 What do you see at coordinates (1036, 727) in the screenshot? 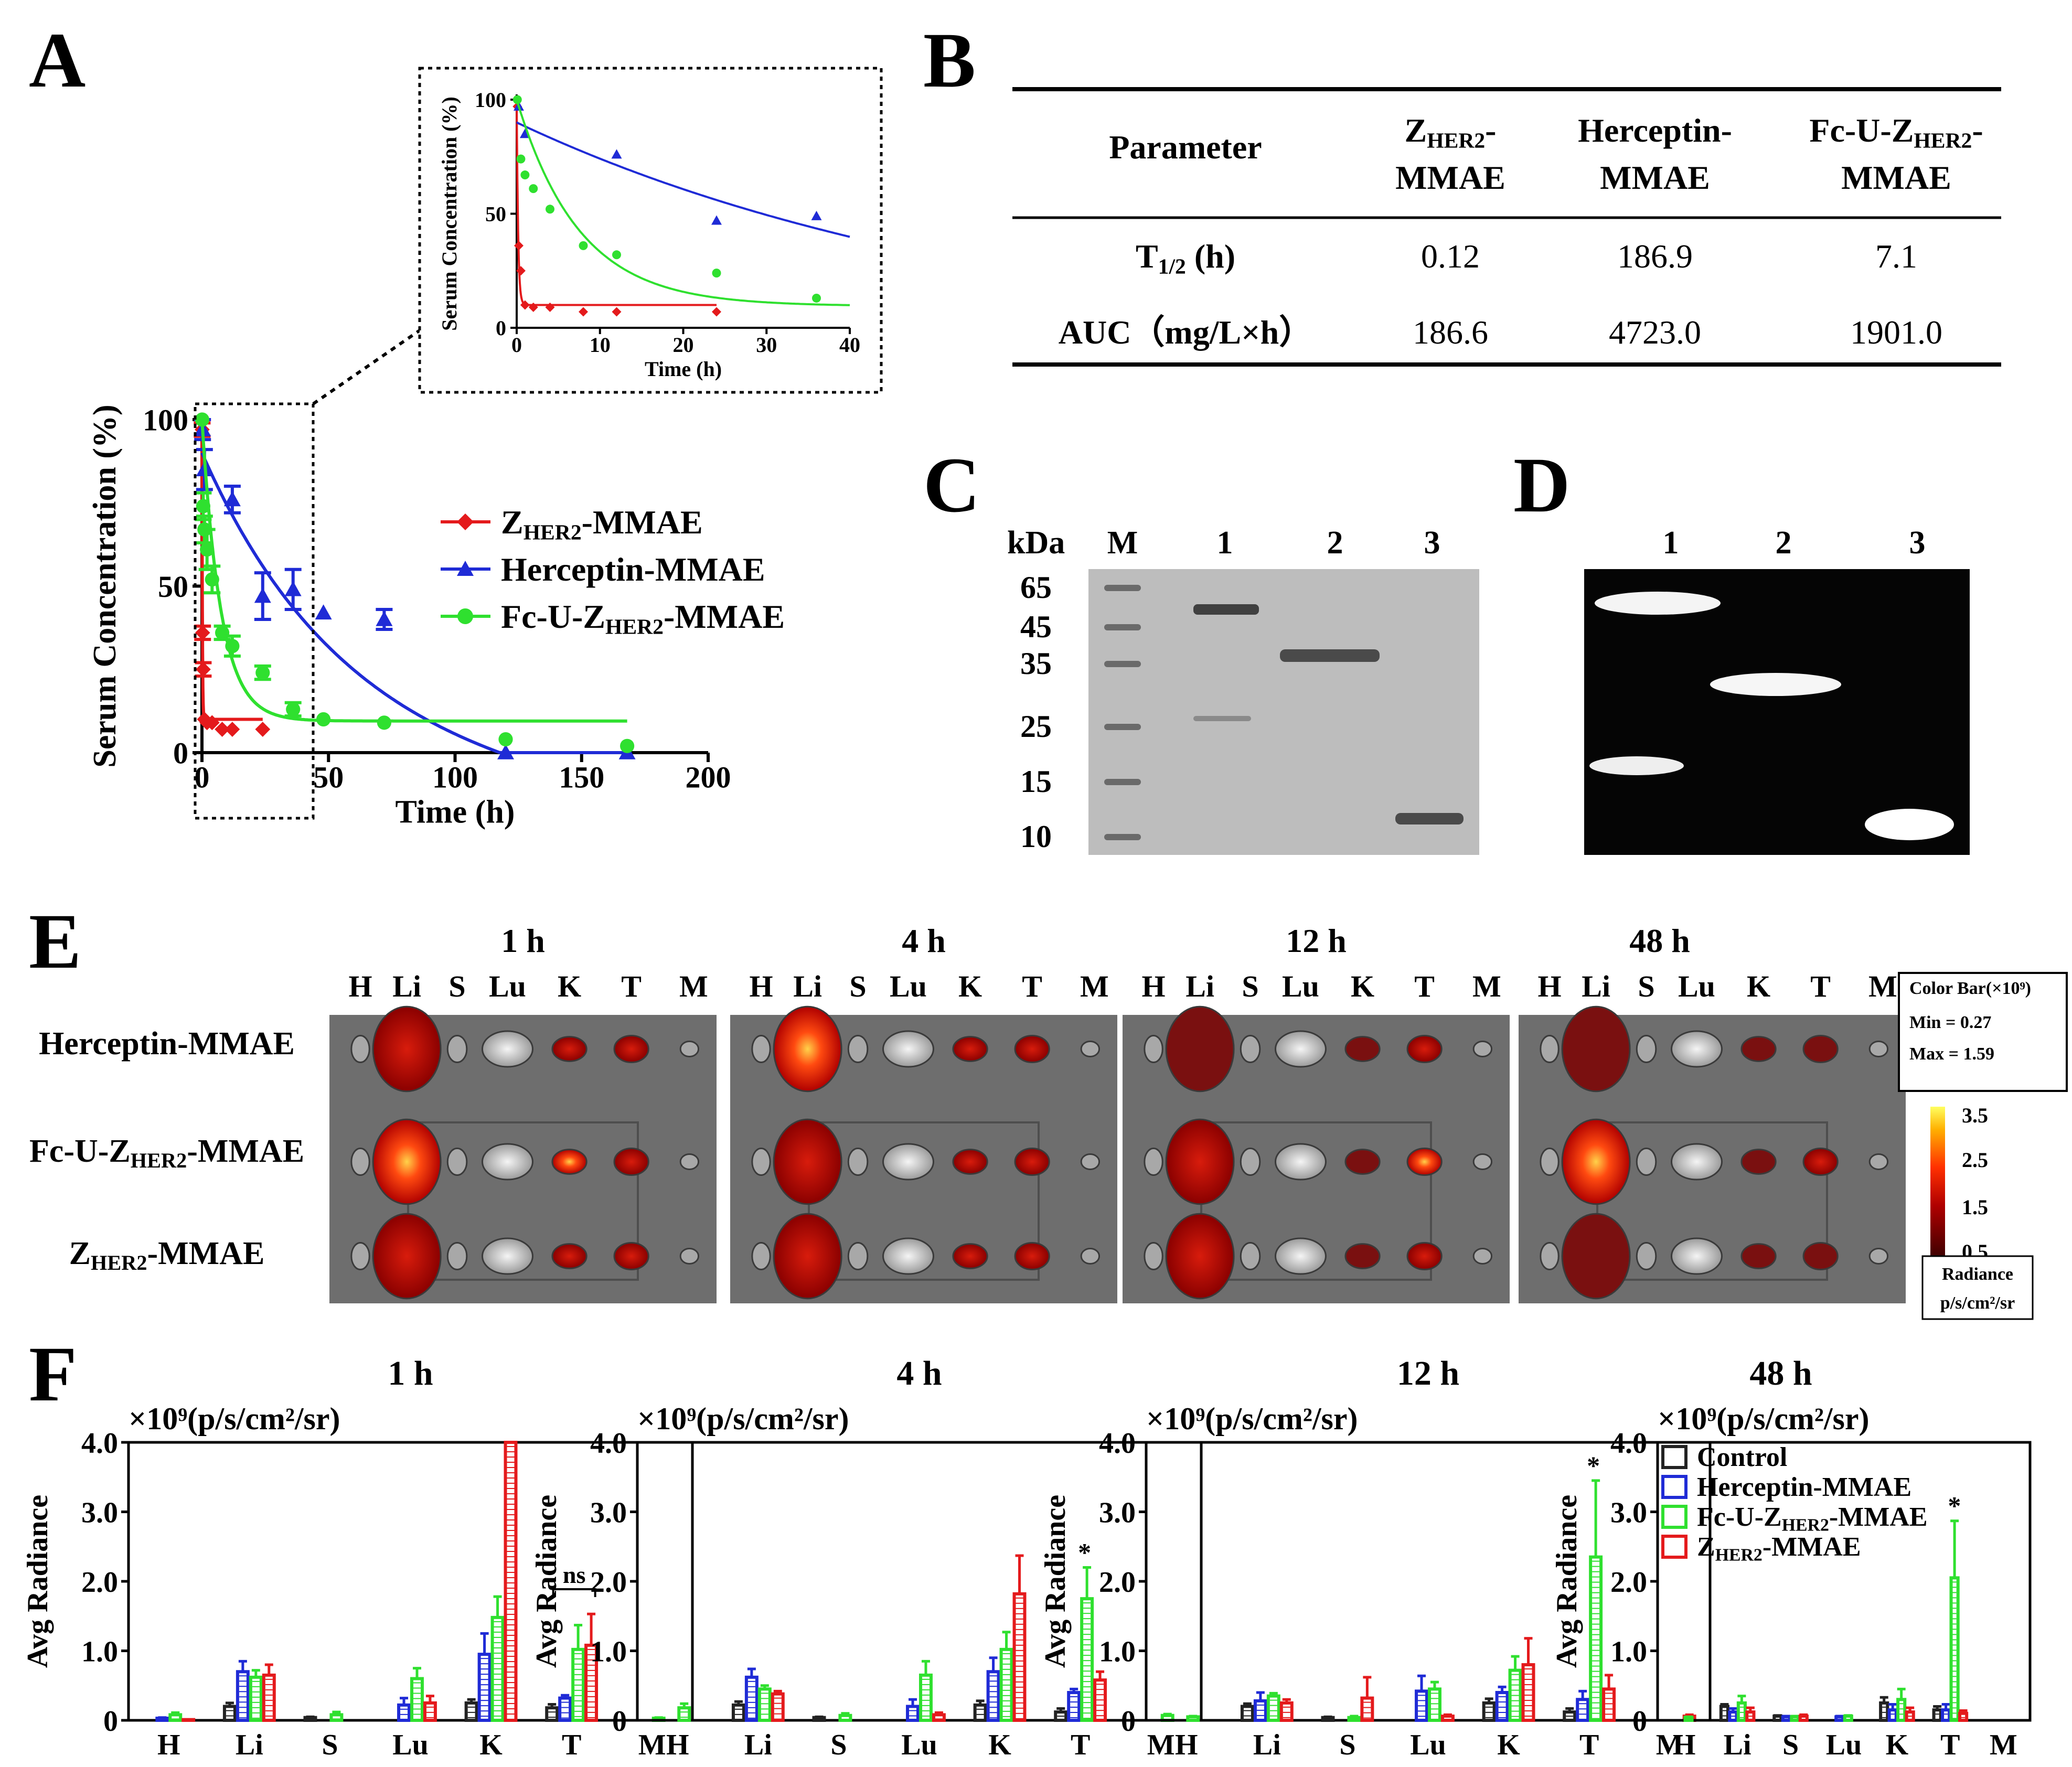
I see `marker-label: 25` at bounding box center [1036, 727].